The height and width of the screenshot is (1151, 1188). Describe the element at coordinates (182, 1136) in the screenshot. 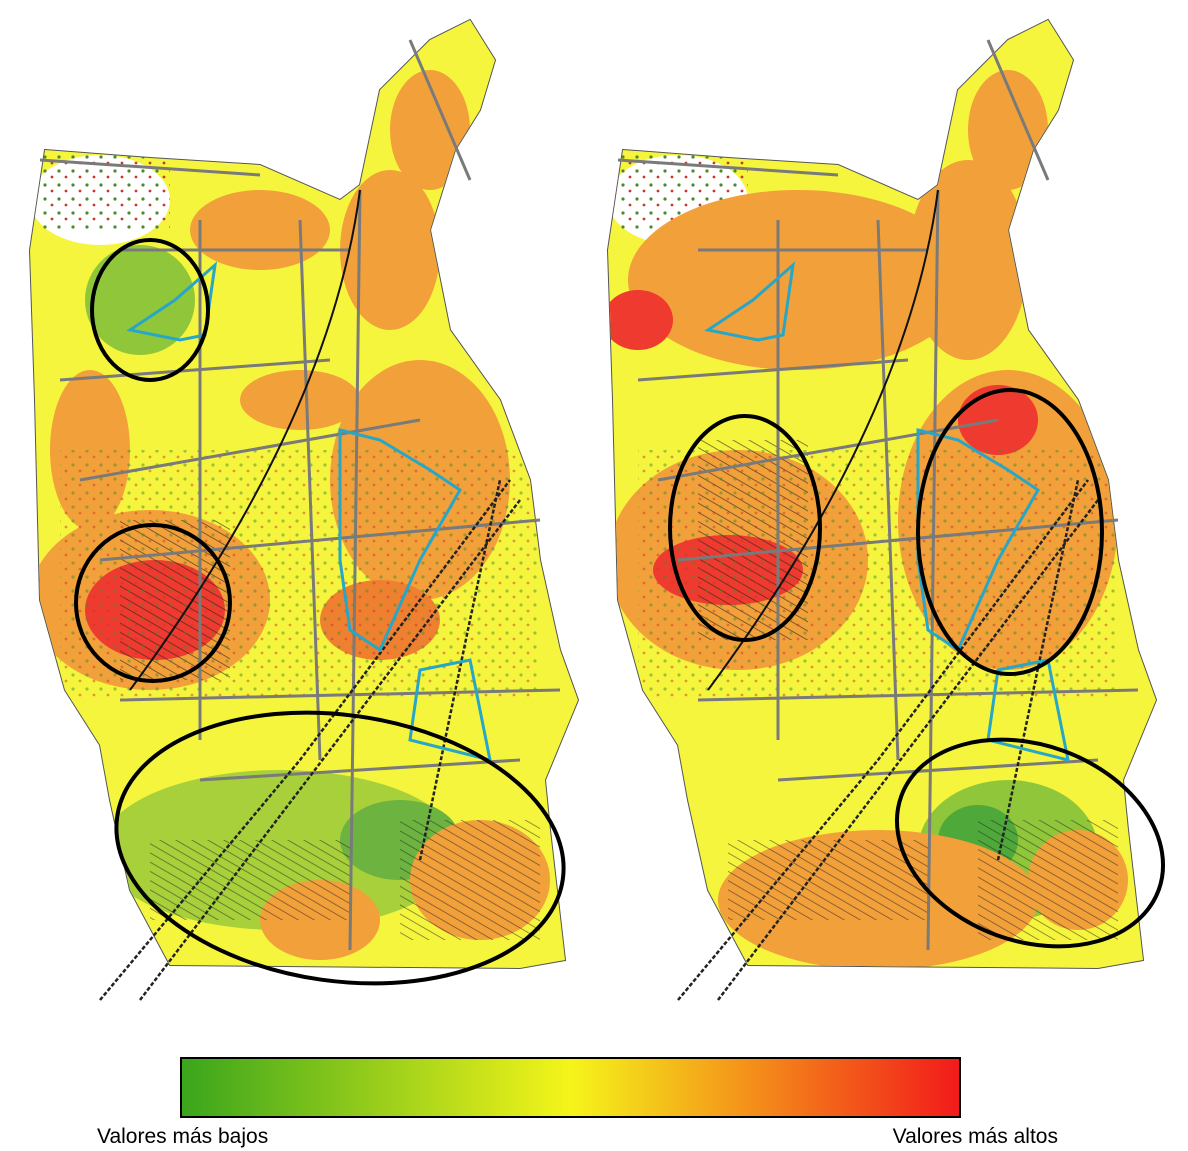

I see `legend-low-label: Valores más bajos` at that location.